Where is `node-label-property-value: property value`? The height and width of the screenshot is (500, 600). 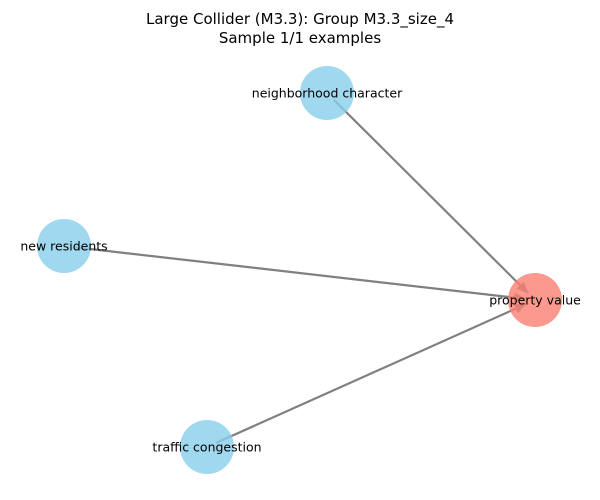
node-label-property-value: property value is located at coordinates (535, 300).